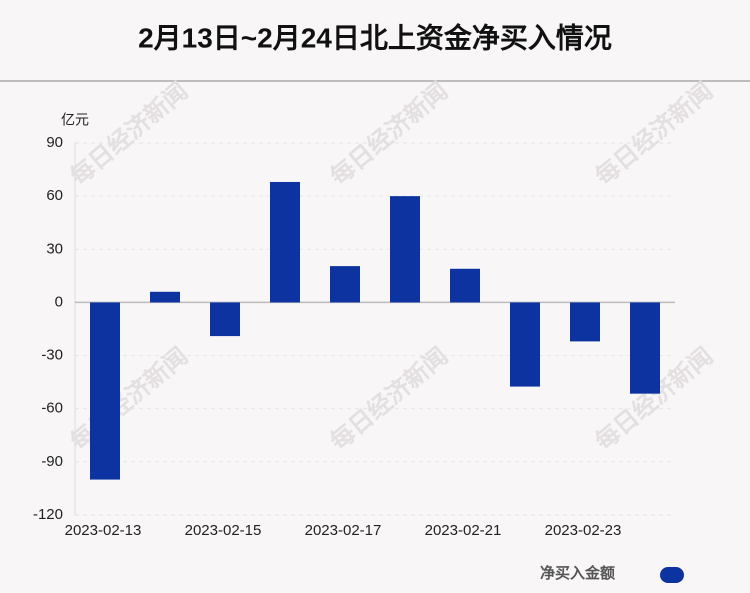 This screenshot has width=750, height=593. I want to click on y-tick-label: -120, so click(48, 514).